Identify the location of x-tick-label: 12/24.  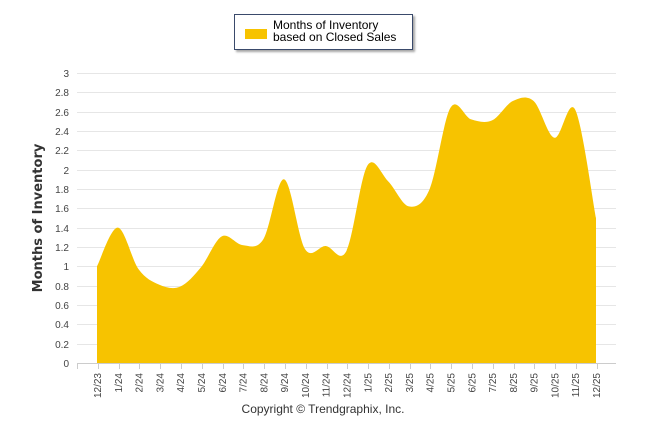
(348, 385).